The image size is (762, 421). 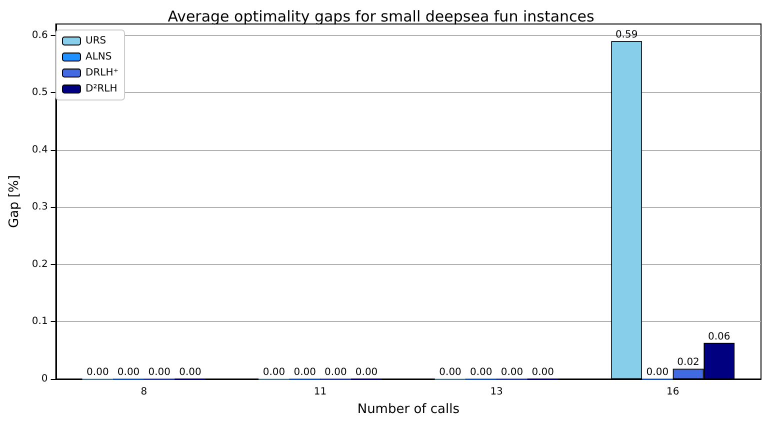 I want to click on x-tick-label: 11, so click(x=320, y=392).